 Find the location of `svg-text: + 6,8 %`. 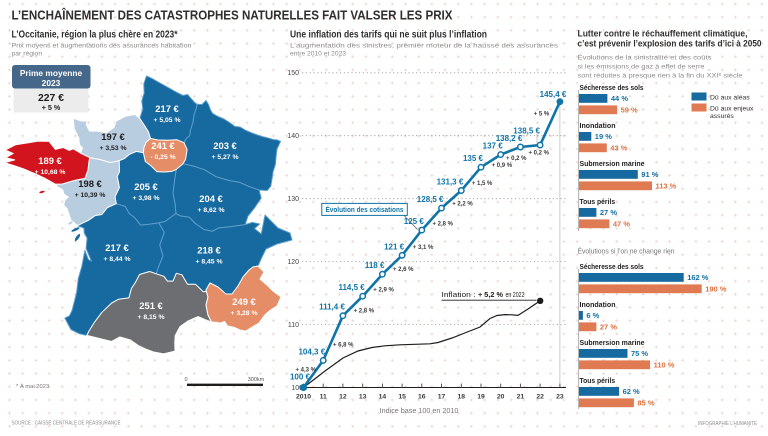

svg-text: + 6,8 % is located at coordinates (343, 345).